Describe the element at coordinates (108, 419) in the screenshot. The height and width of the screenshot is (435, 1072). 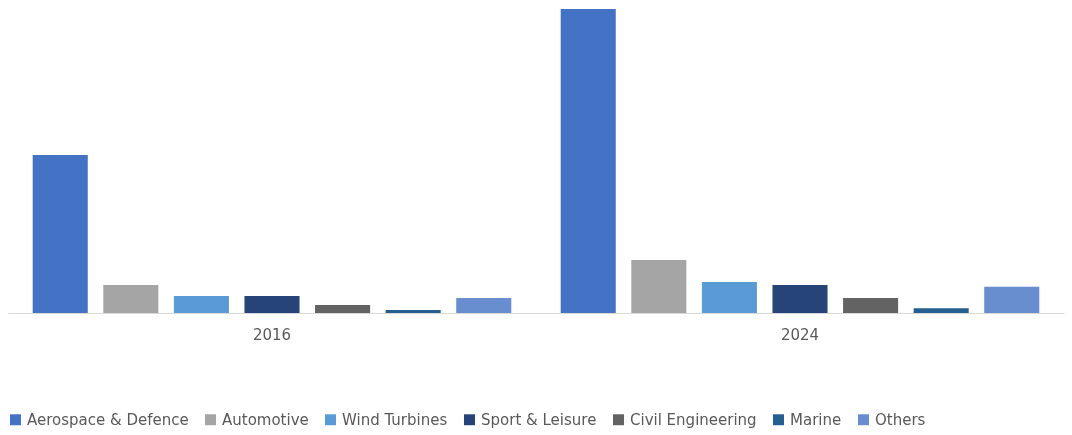
I see `legend-label: Aerospace & Defence` at that location.